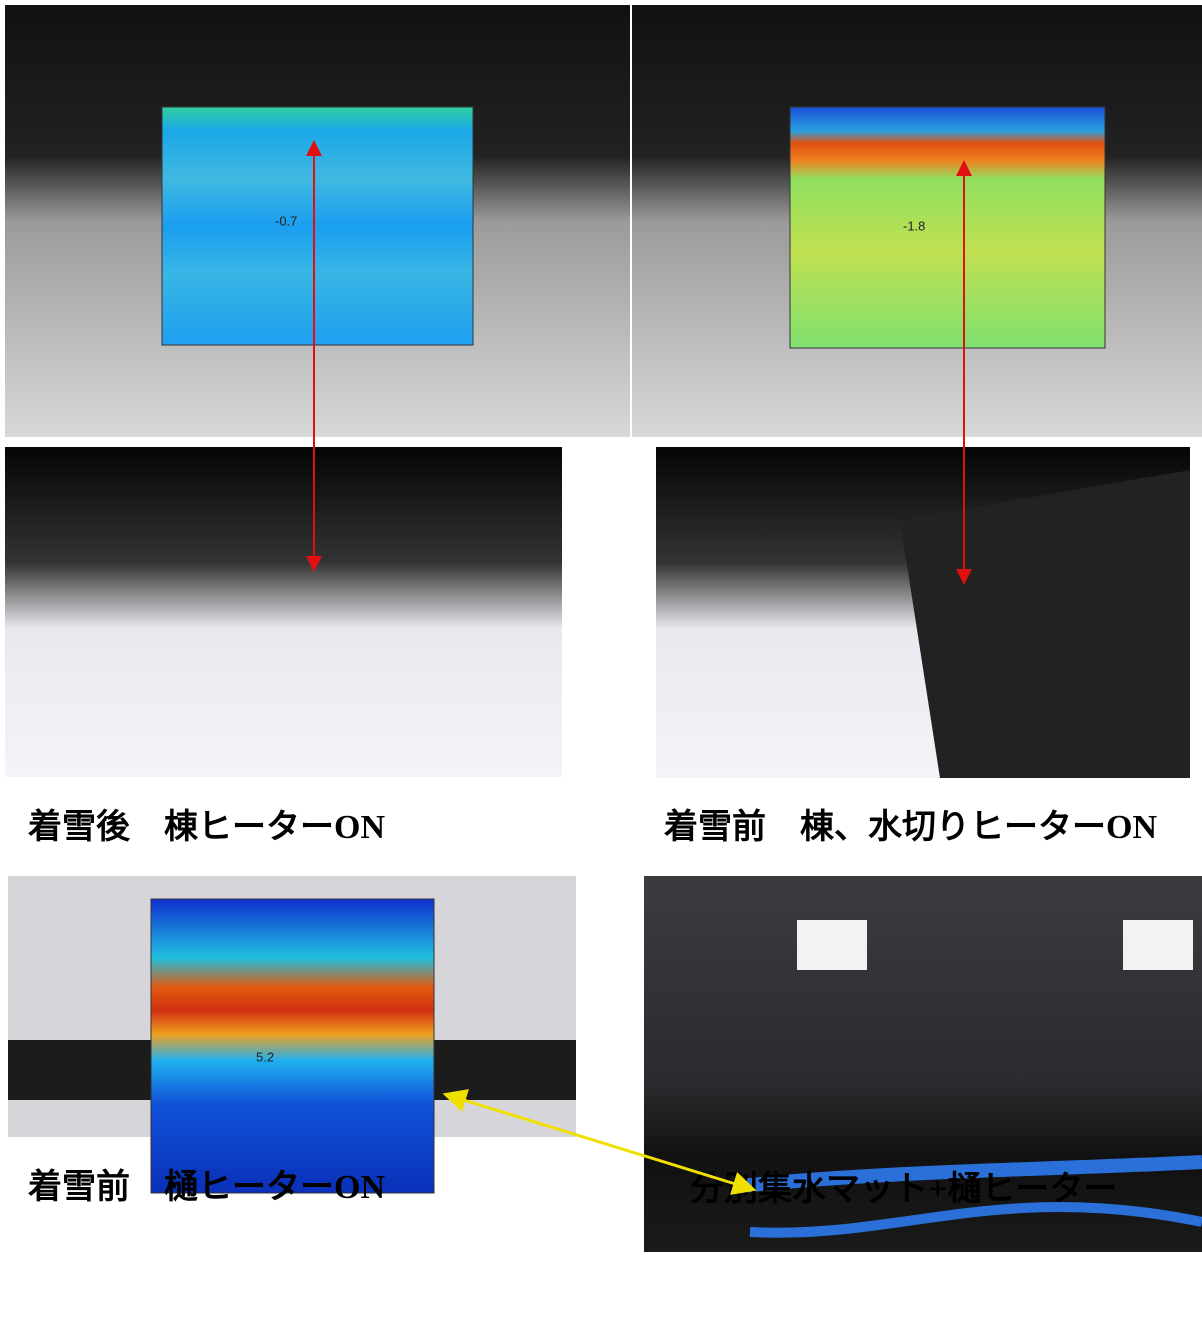 This screenshot has height=1318, width=1202. Describe the element at coordinates (903, 1189) in the screenshot. I see `caption: 分別集水マット+樋ヒーター` at that location.